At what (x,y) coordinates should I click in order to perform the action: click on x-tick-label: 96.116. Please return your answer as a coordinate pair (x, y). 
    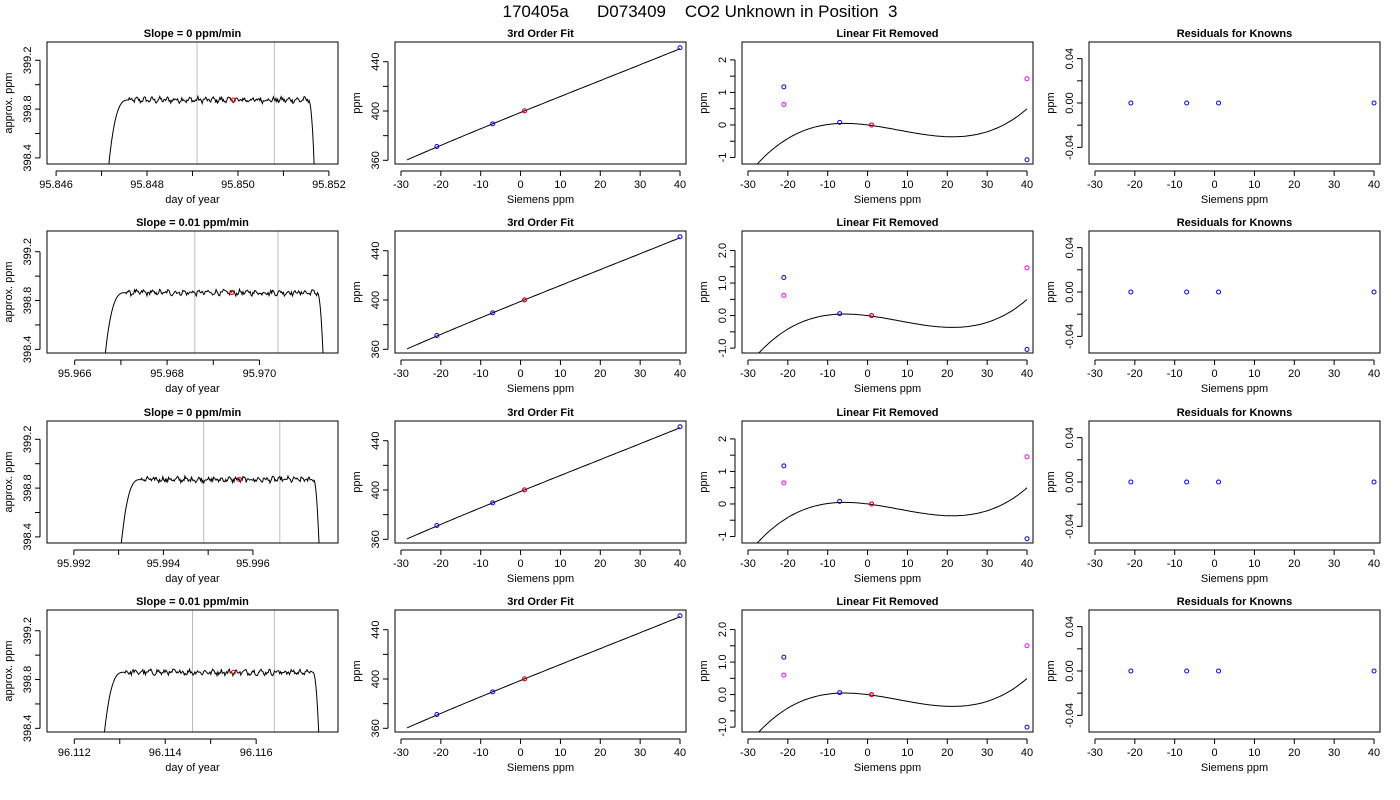
    Looking at the image, I should click on (256, 753).